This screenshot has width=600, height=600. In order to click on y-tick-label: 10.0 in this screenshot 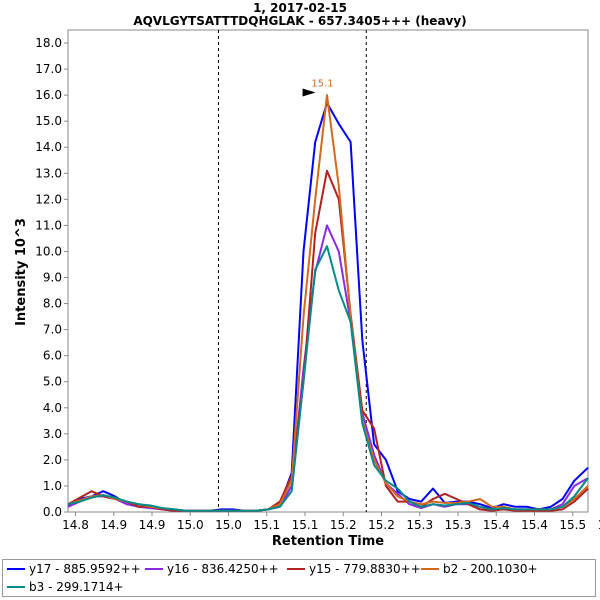, I will do `click(48, 251)`.